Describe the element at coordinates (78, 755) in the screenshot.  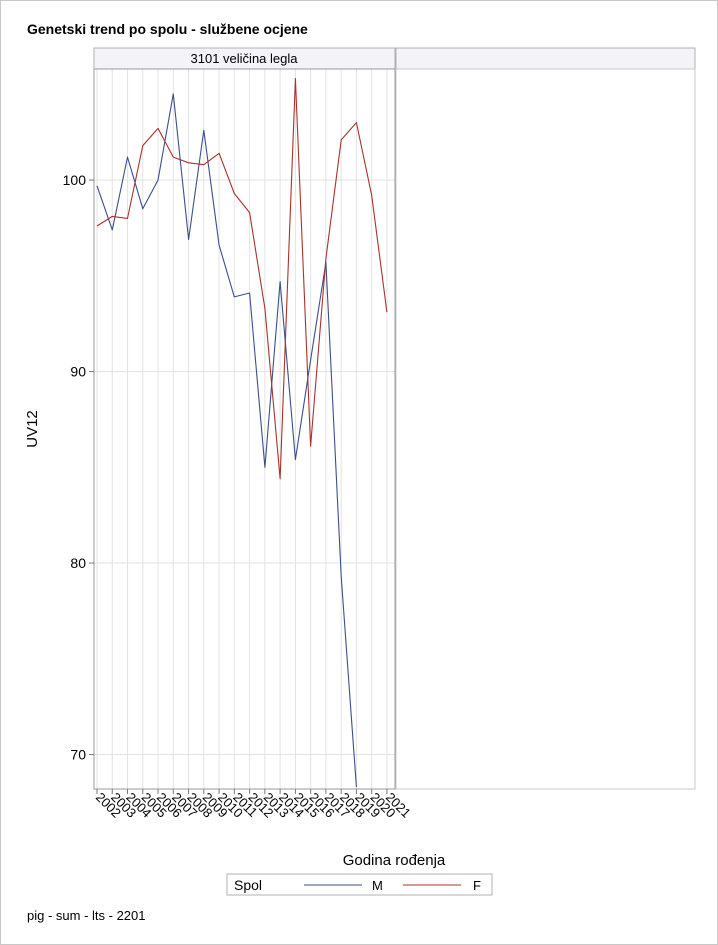
I see `y-tick-label: 70` at that location.